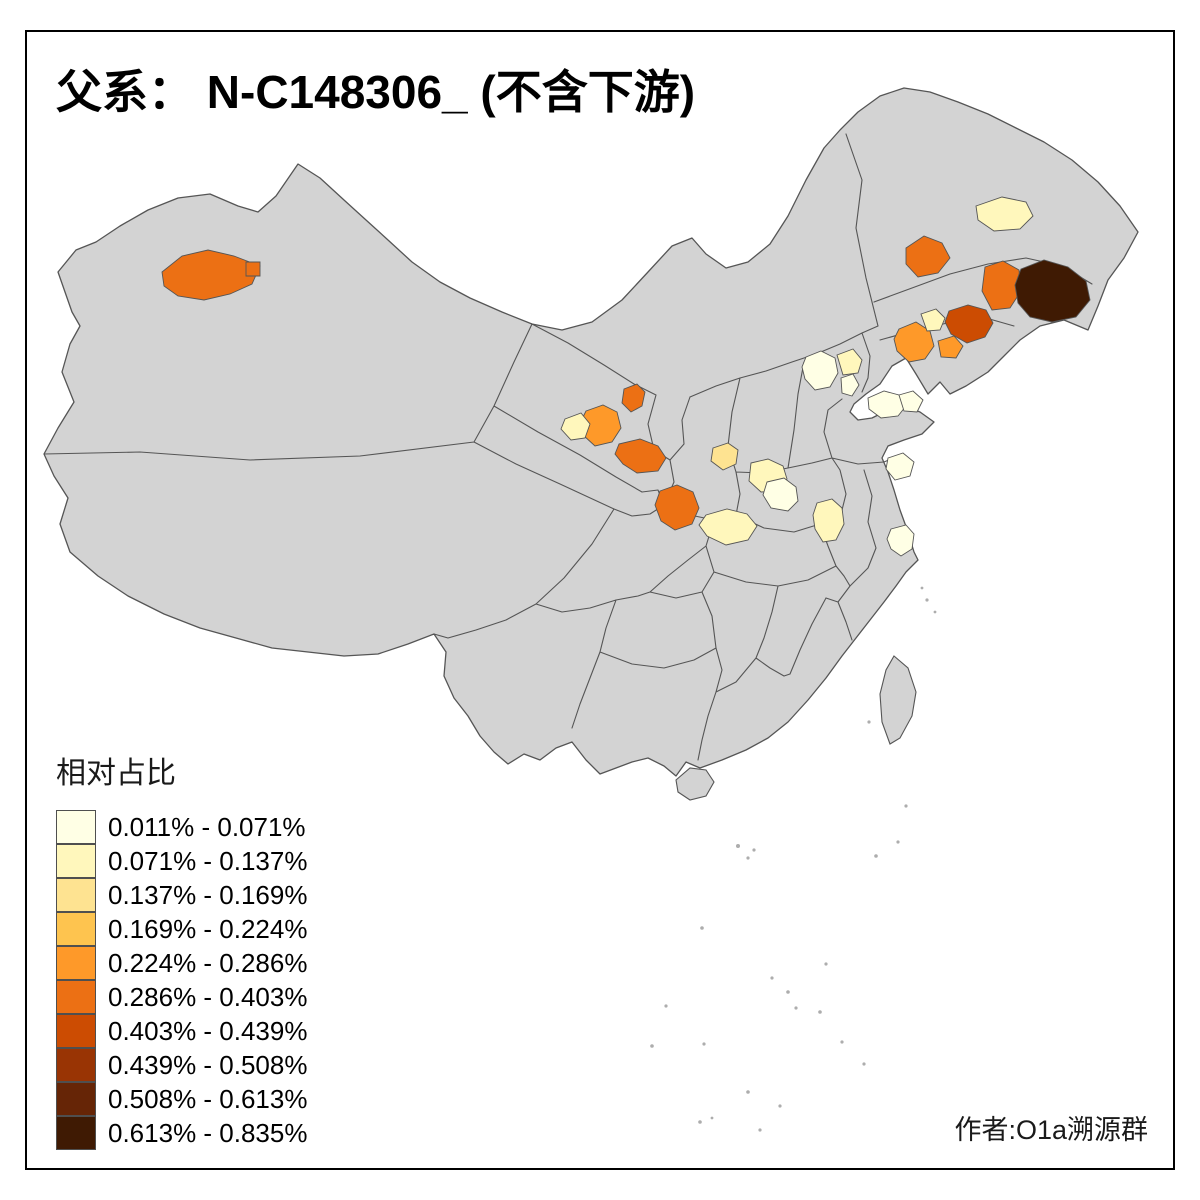 The height and width of the screenshot is (1200, 1200). What do you see at coordinates (207, 826) in the screenshot?
I see `legend-label: 0.011% - 0.071%` at bounding box center [207, 826].